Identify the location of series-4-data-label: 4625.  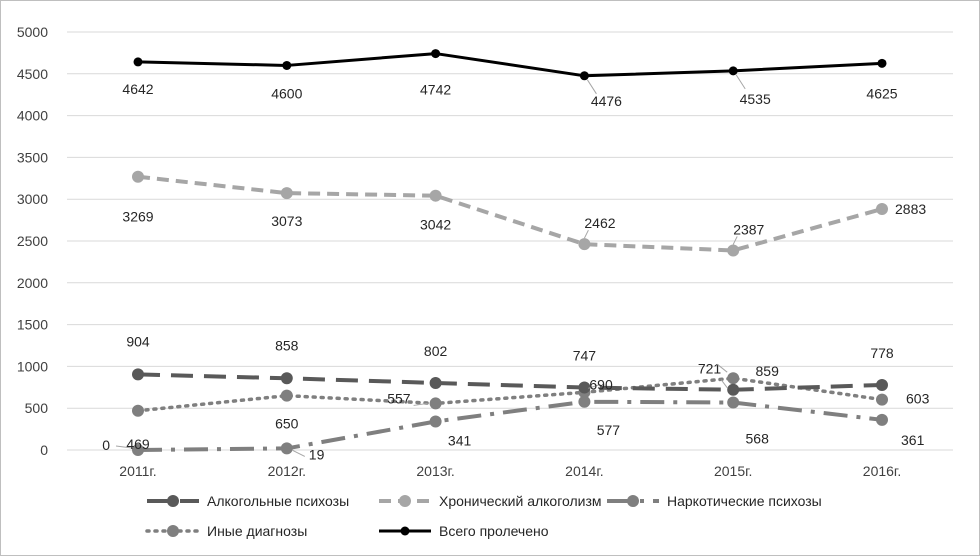
(881, 93).